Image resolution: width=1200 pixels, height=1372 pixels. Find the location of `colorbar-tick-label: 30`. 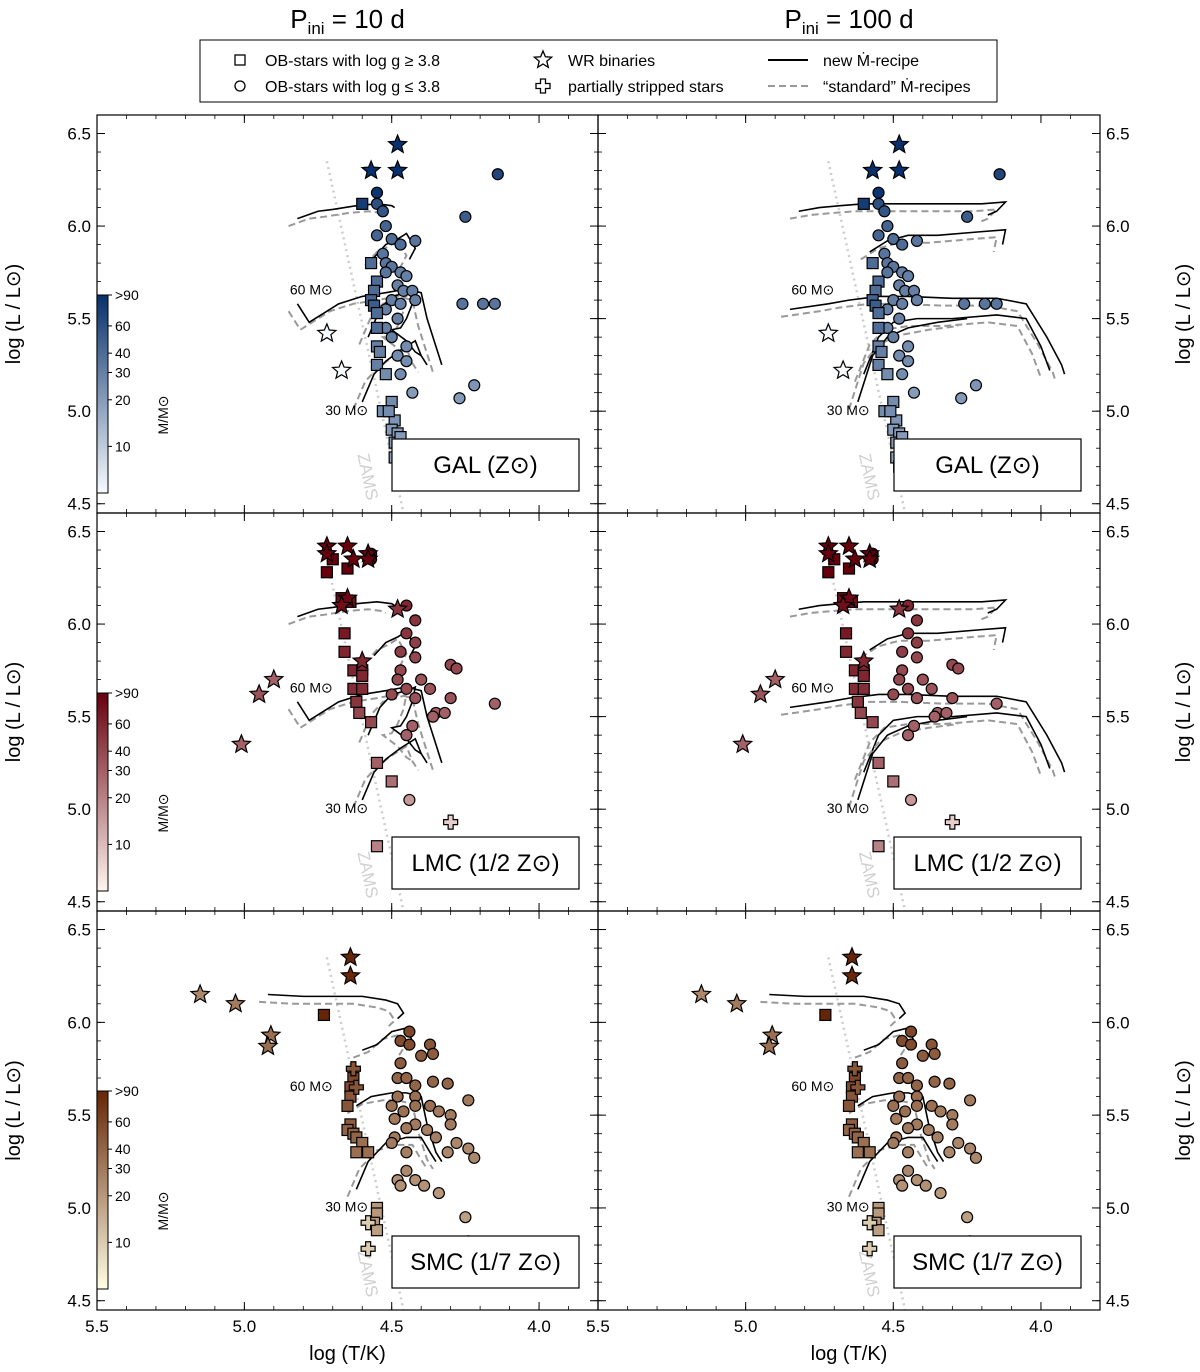

colorbar-tick-label: 30 is located at coordinates (123, 1169).